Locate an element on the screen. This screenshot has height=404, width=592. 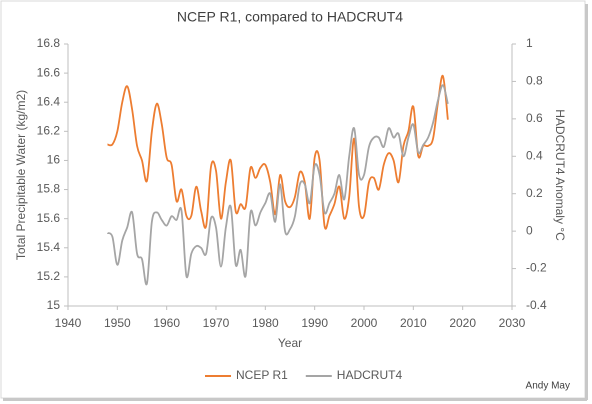
y2-tick-label: -0.2 is located at coordinates (536, 268).